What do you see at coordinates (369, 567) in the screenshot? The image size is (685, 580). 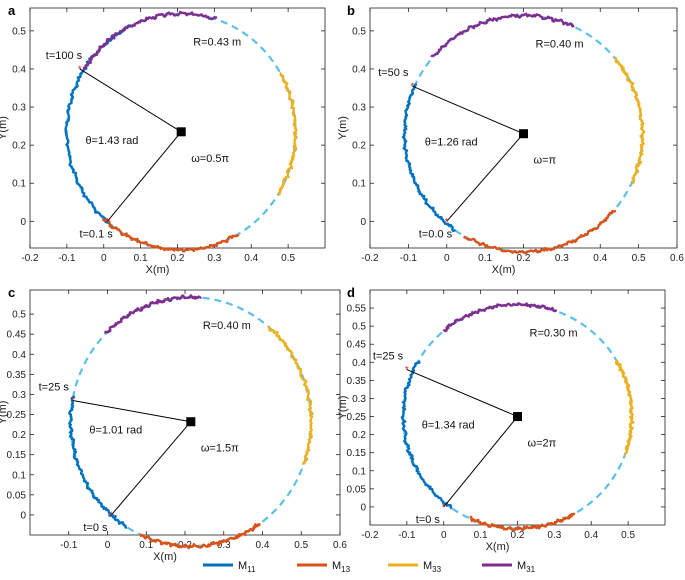 I see `legend: M11 M13 M33 M31` at bounding box center [369, 567].